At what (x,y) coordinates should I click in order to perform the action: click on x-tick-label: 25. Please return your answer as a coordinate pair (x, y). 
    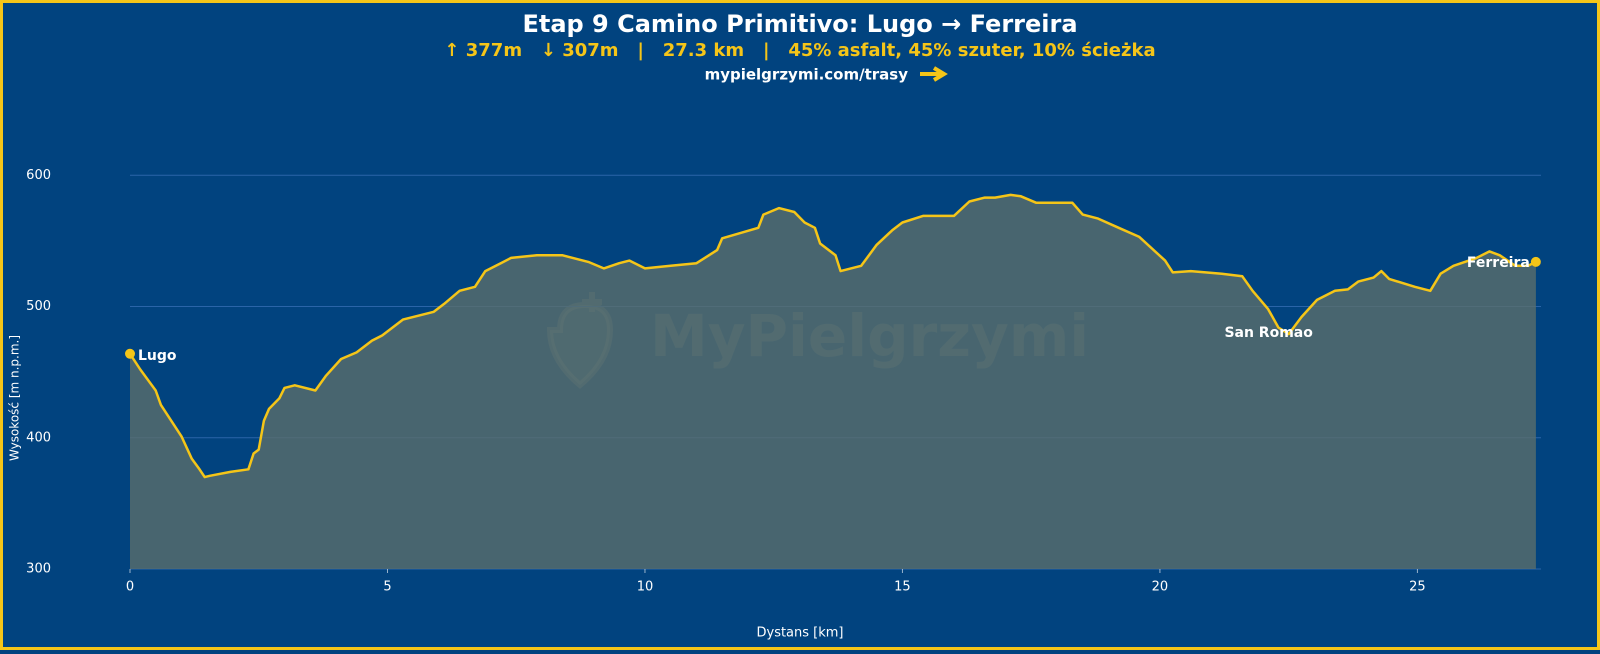
    Looking at the image, I should click on (1417, 587).